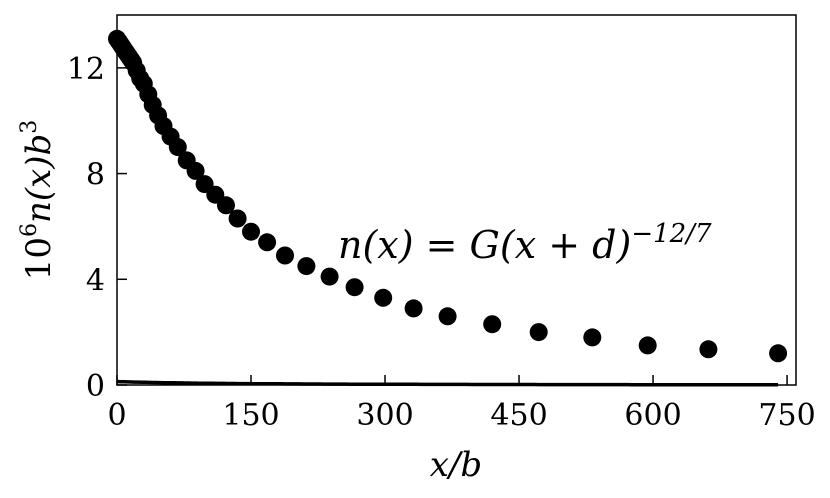 This screenshot has width=830, height=498. I want to click on y-axis: 0 4 8 12, so click(97, 228).